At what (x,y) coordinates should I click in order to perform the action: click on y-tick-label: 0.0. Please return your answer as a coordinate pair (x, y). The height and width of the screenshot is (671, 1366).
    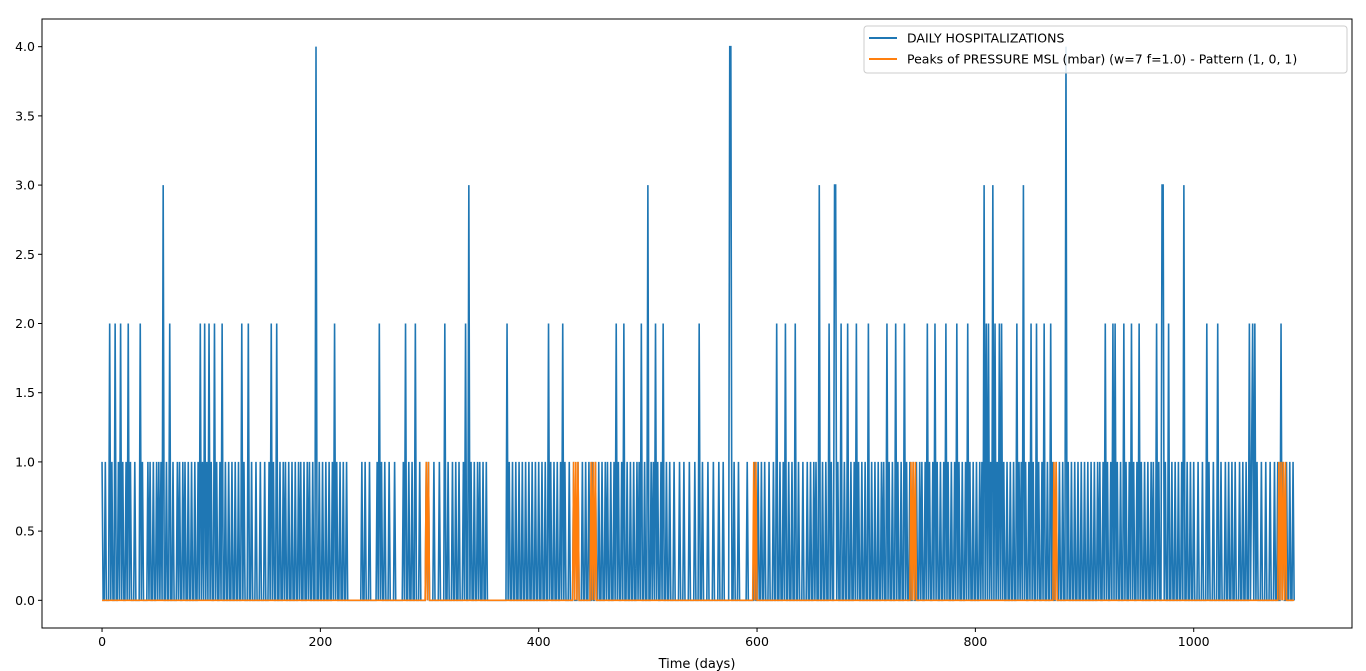
    Looking at the image, I should click on (25, 600).